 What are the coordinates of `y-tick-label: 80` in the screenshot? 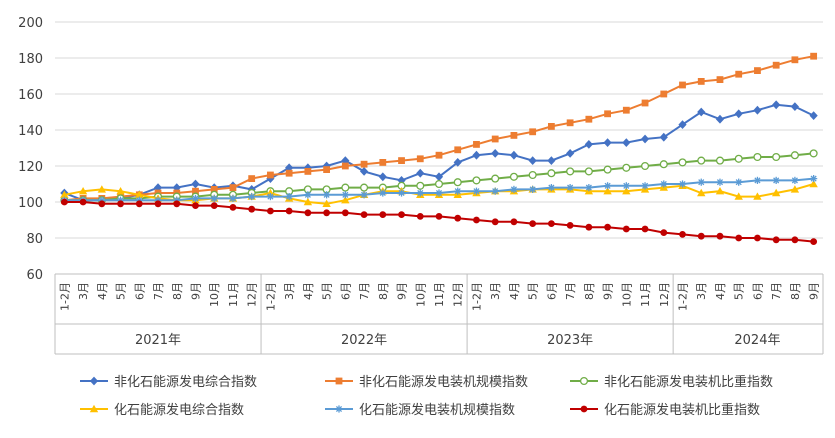 It's located at (34, 239).